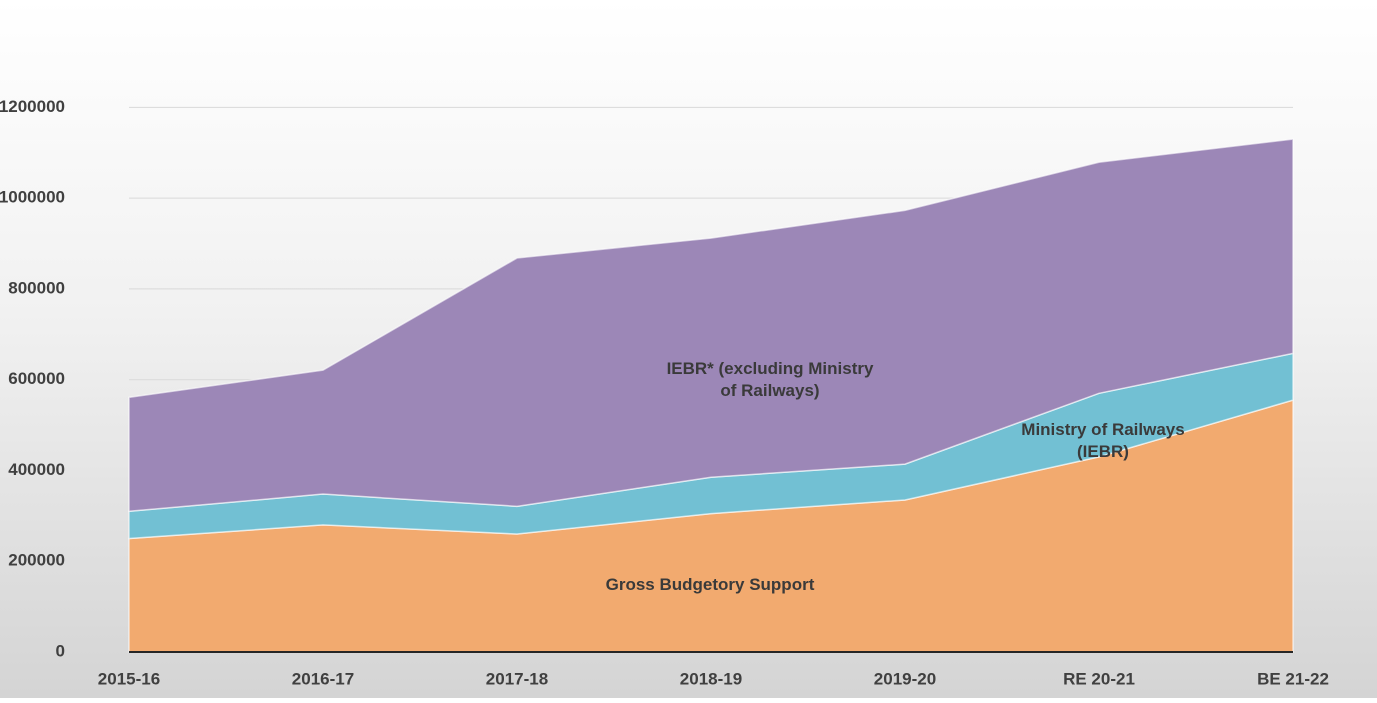 The width and height of the screenshot is (1377, 703). Describe the element at coordinates (1103, 440) in the screenshot. I see `series-label: Ministry of Railways (IEBR)` at that location.